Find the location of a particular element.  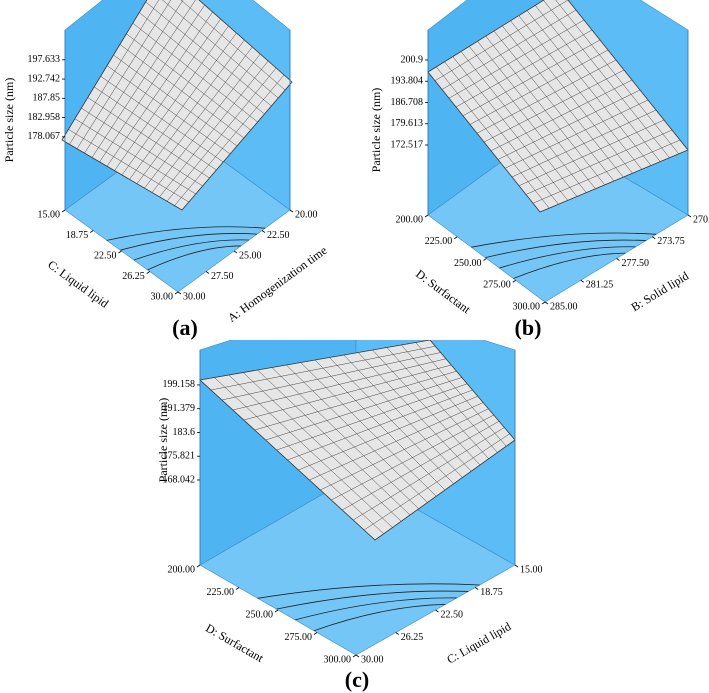

x-tick-label: 273.75 is located at coordinates (671, 241).